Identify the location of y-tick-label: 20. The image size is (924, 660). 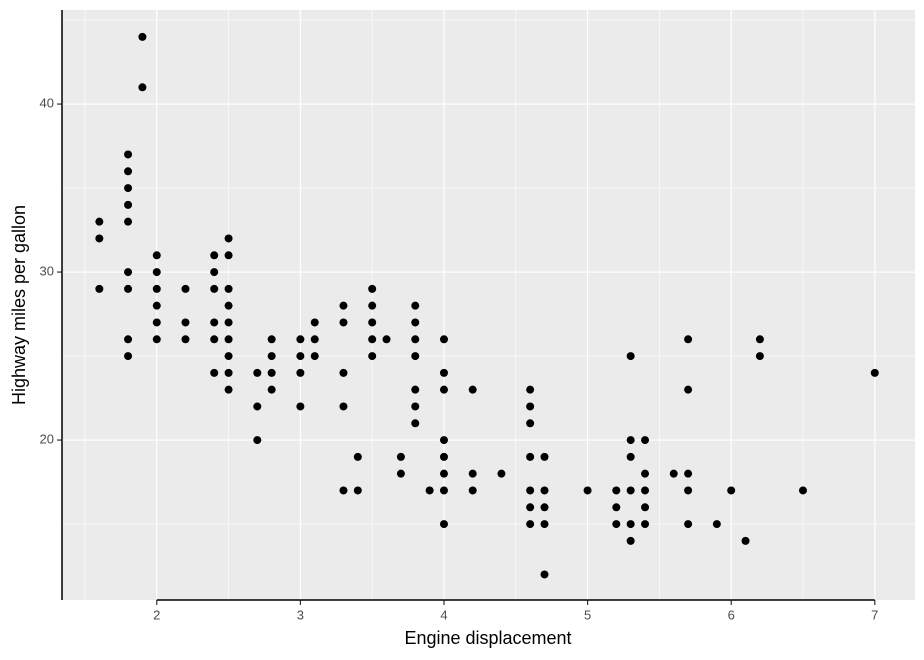
(47, 439).